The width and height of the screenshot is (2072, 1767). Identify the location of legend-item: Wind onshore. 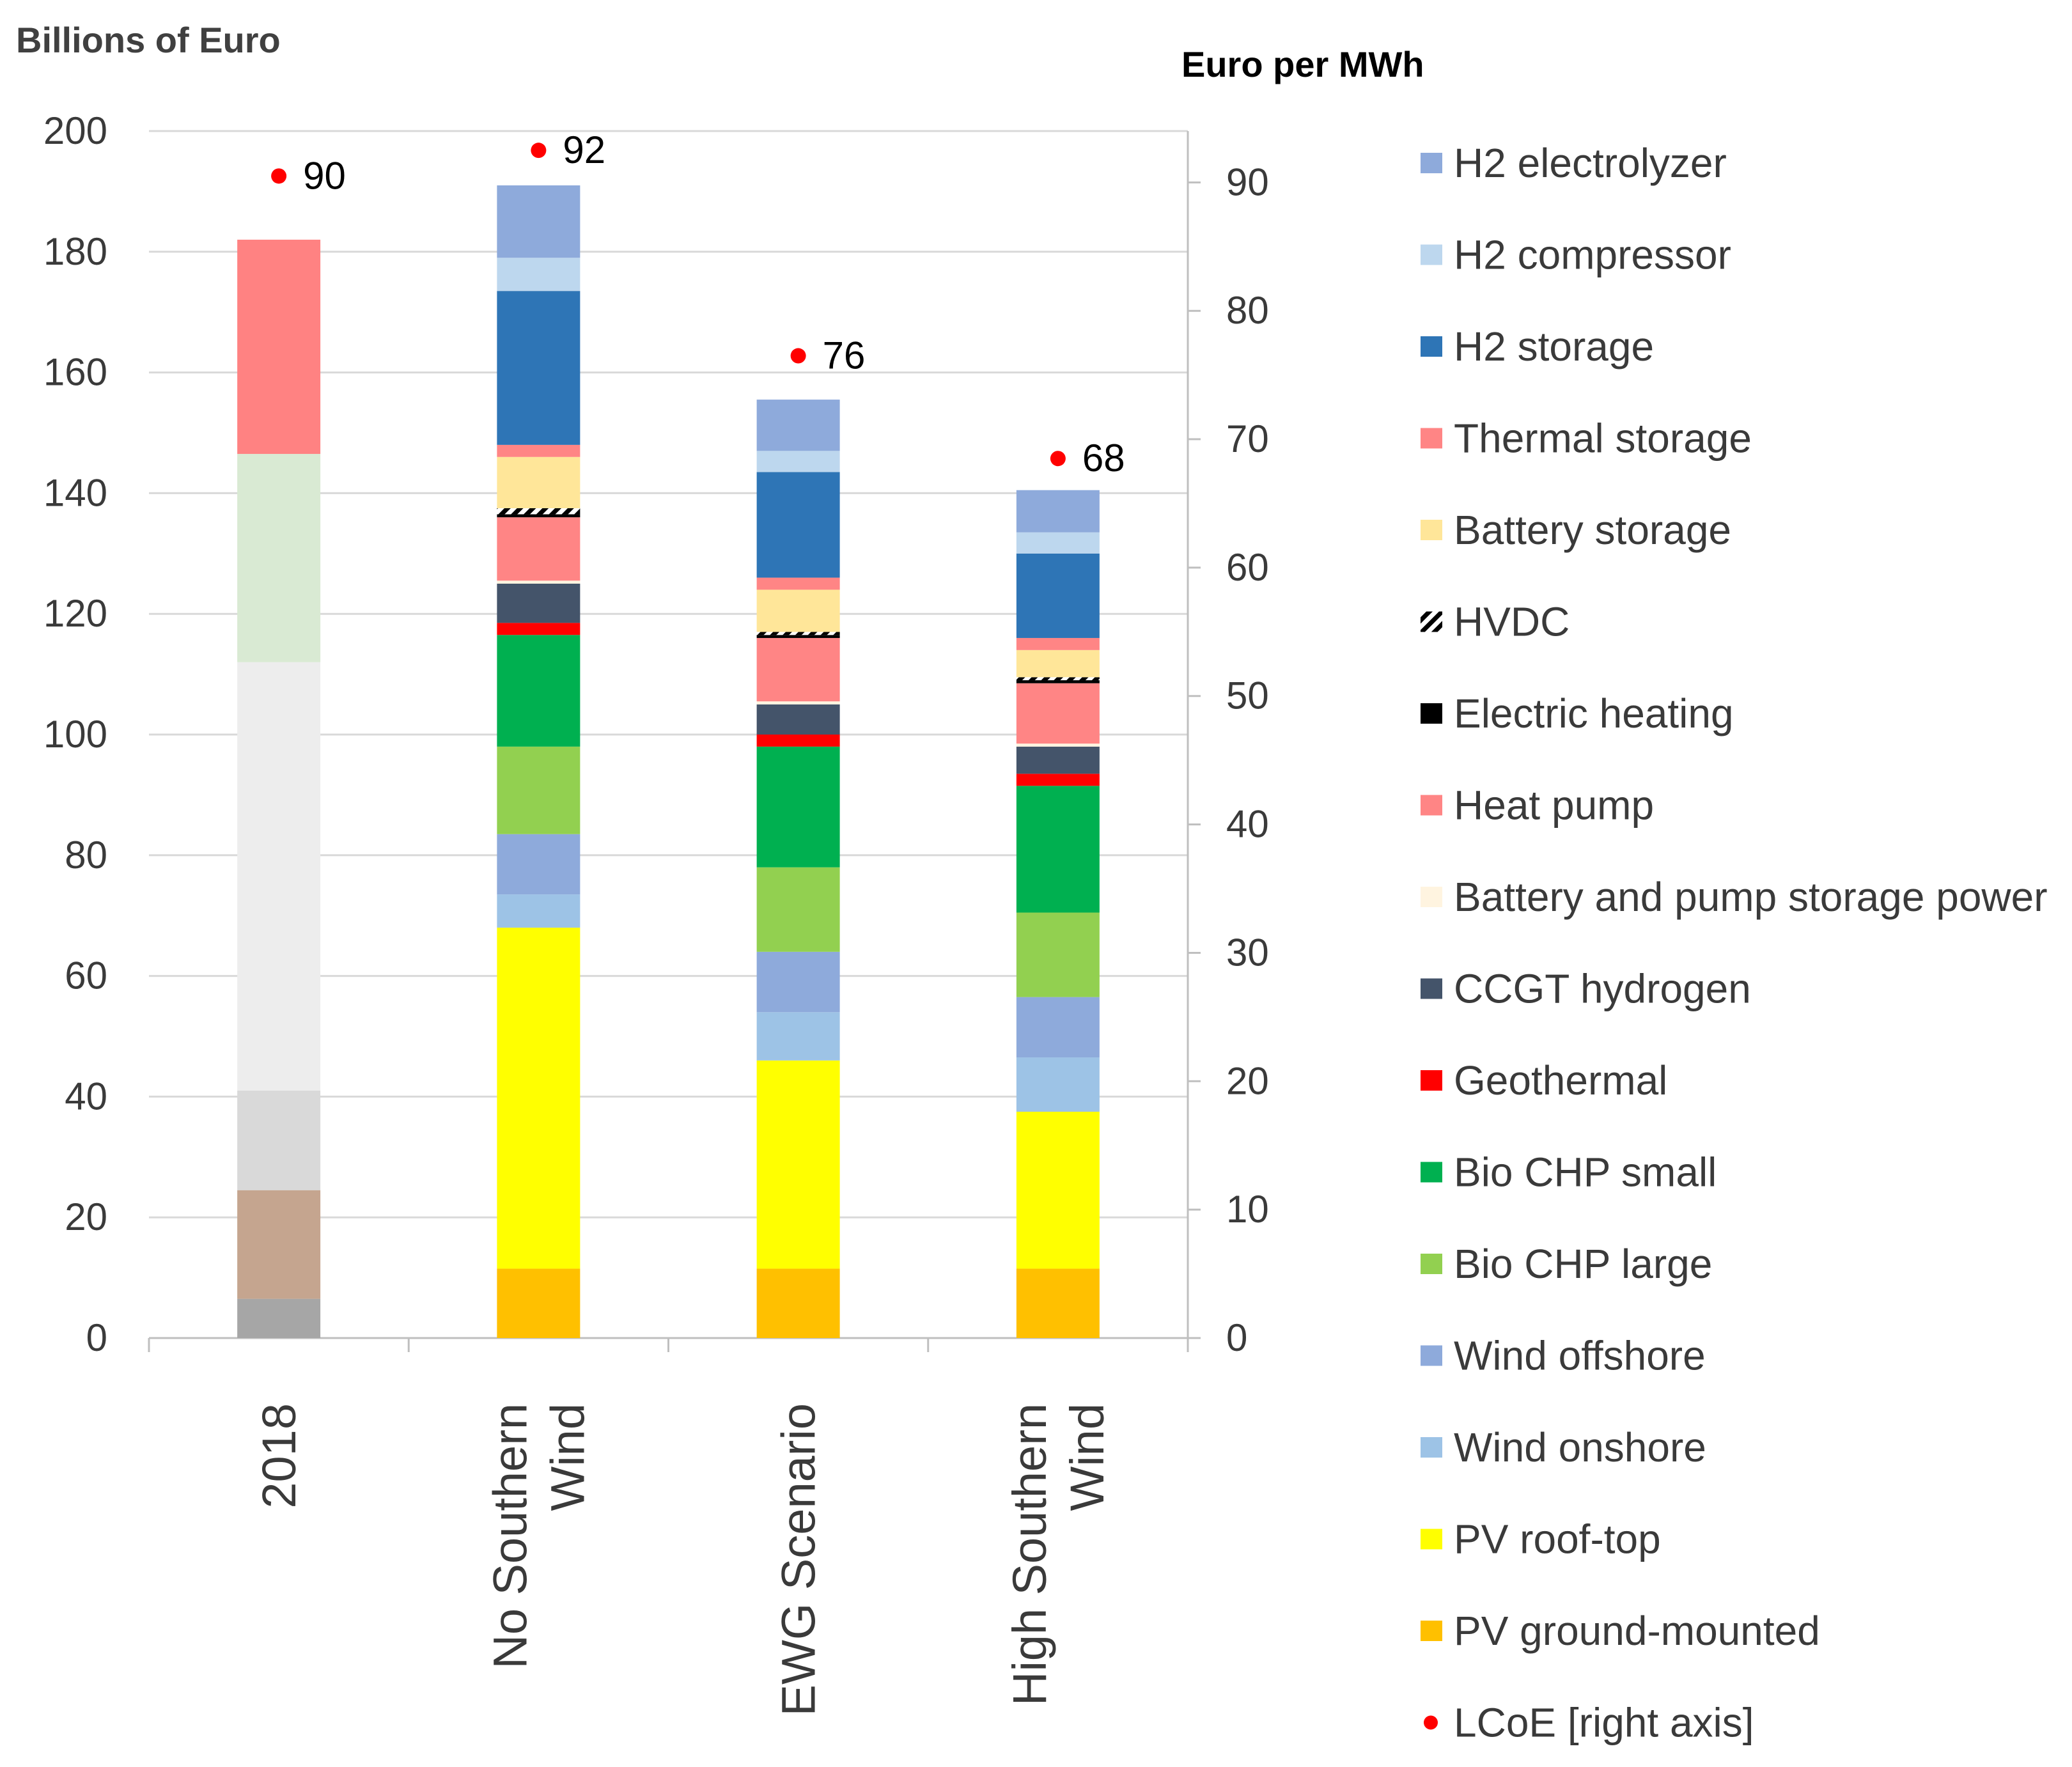
(1563, 1447).